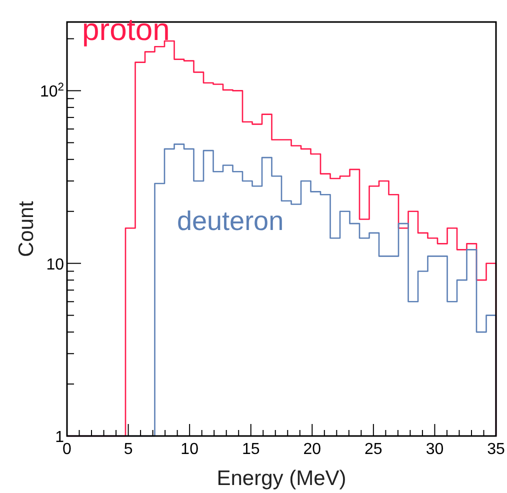 This screenshot has height=493, width=507. I want to click on series-label: proton, so click(126, 29).